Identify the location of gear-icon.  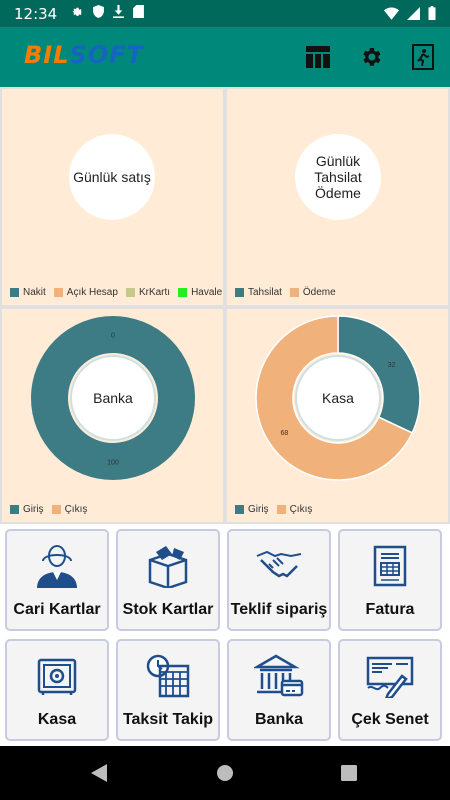
(372, 57).